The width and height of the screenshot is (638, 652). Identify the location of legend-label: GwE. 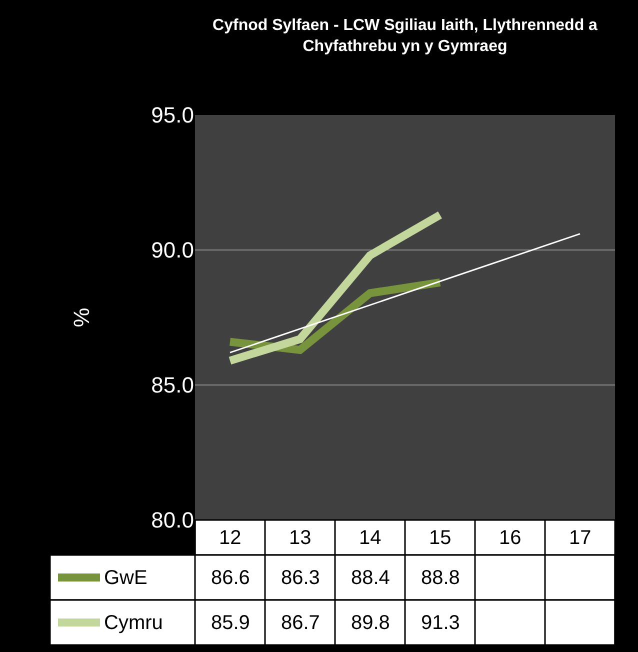
(126, 578).